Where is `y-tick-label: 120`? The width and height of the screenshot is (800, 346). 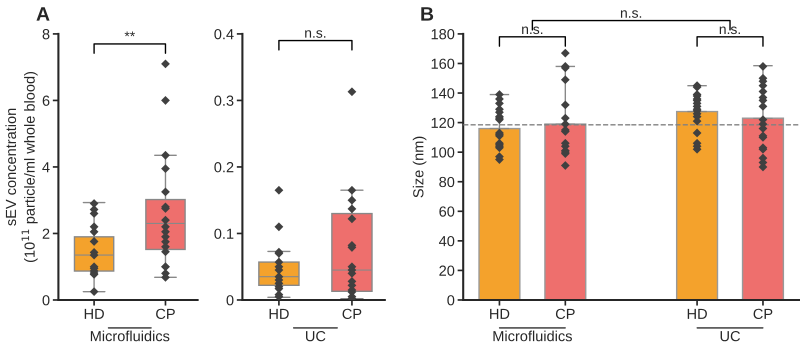 y-tick-label: 120 is located at coordinates (443, 123).